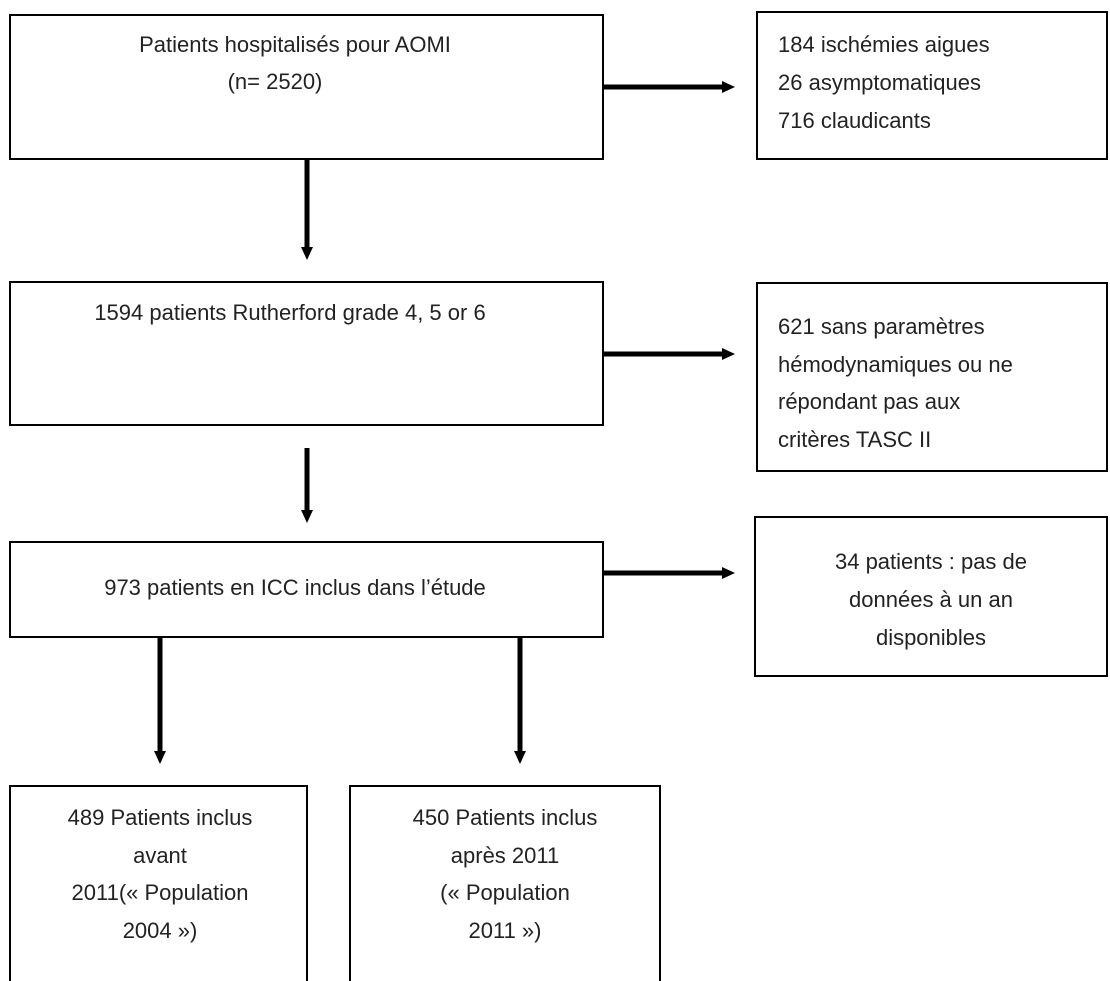 The height and width of the screenshot is (981, 1110). Describe the element at coordinates (505, 892) in the screenshot. I see `node-text: (« Population` at that location.